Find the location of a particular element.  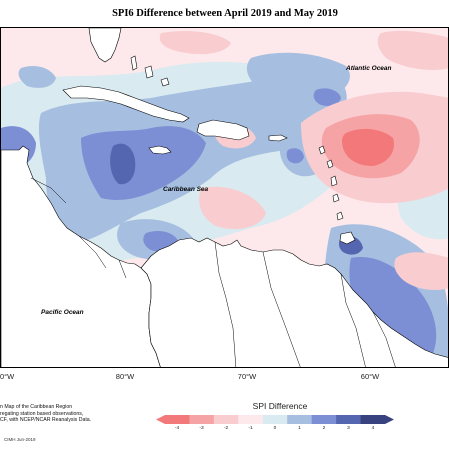

pacific-ocean-label: Pacific Ocean is located at coordinates (62, 312).